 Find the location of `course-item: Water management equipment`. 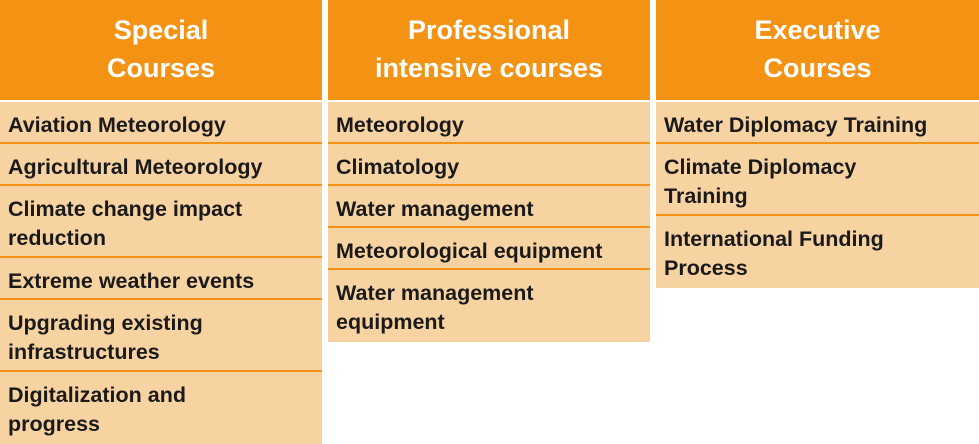

course-item: Water management equipment is located at coordinates (489, 306).